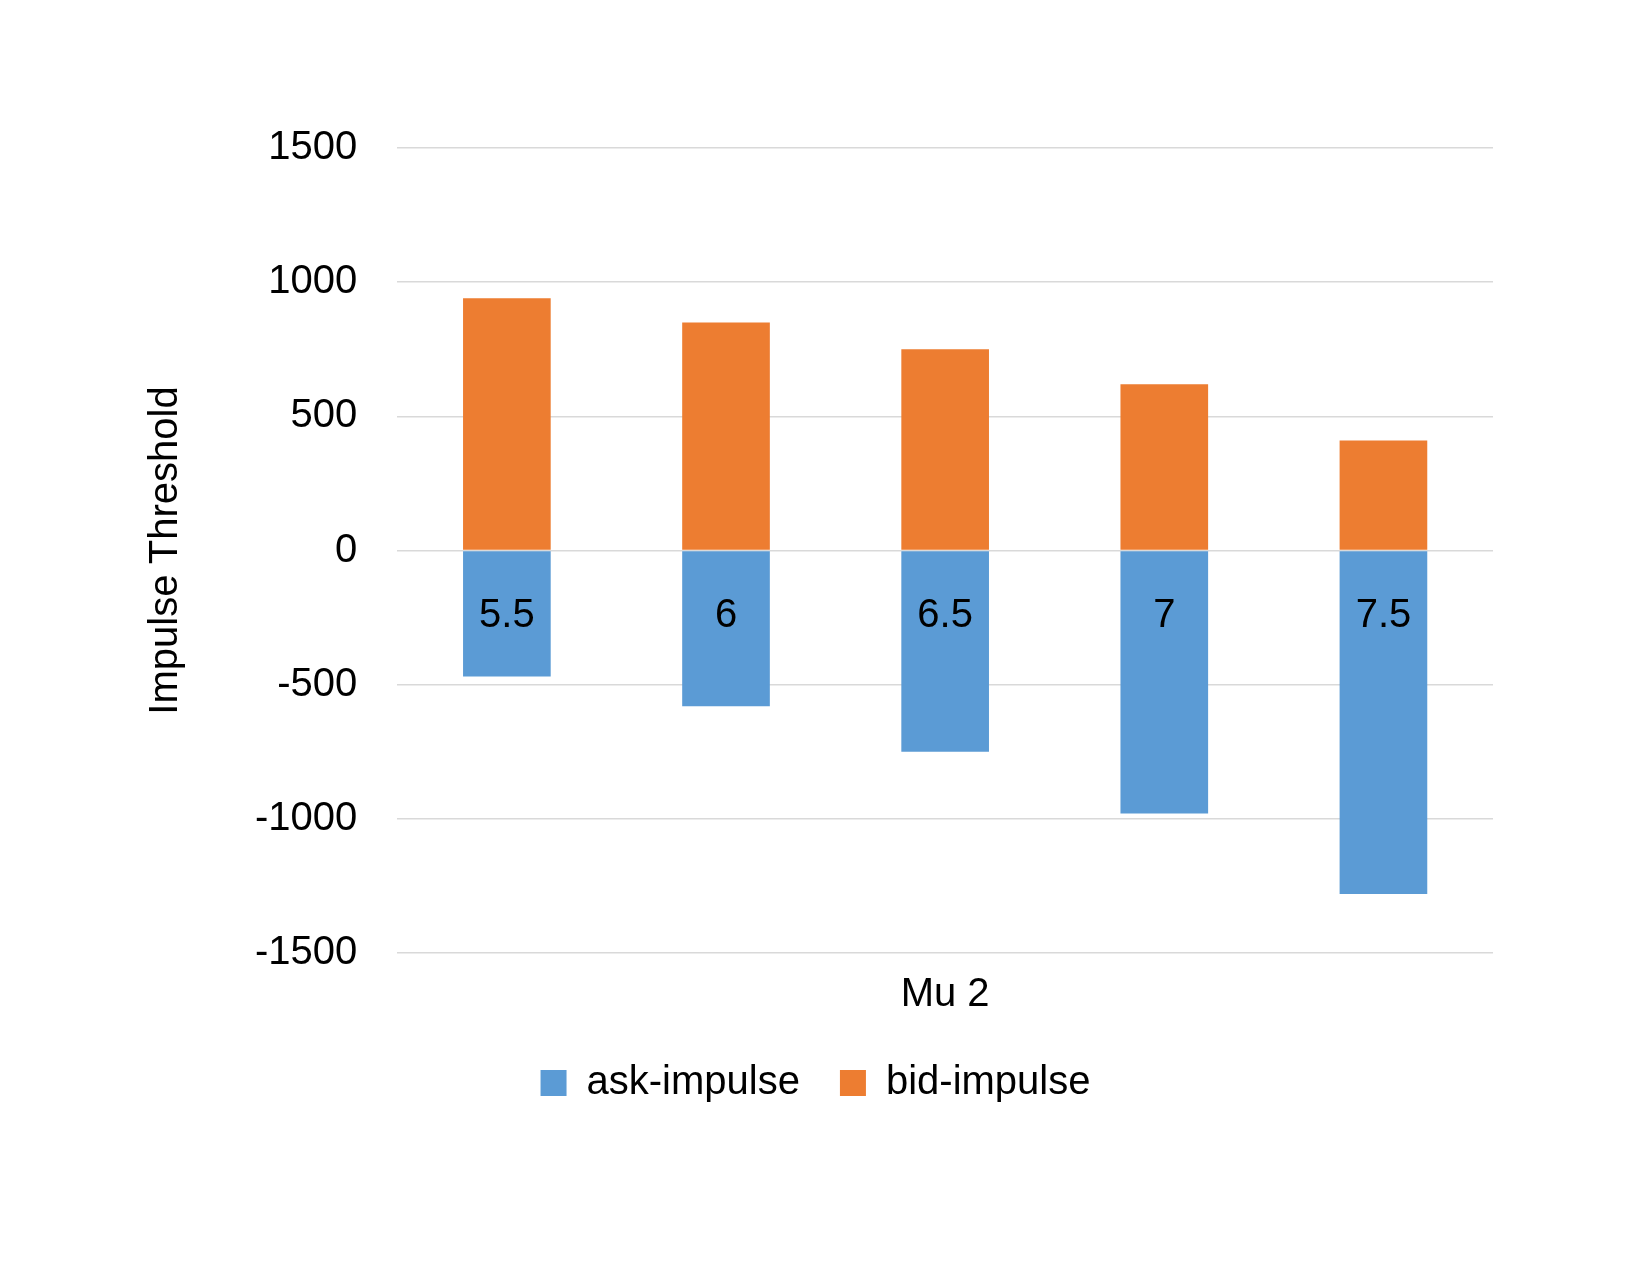 The height and width of the screenshot is (1275, 1650). Describe the element at coordinates (988, 1080) in the screenshot. I see `legend-label: bid-impulse` at that location.